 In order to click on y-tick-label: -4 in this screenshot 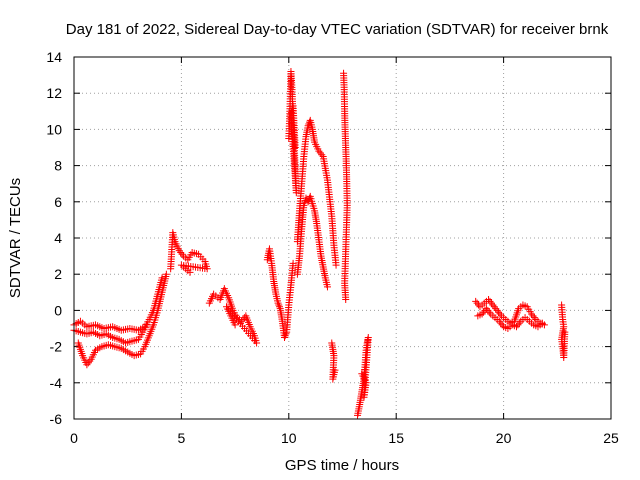, I will do `click(56, 383)`.